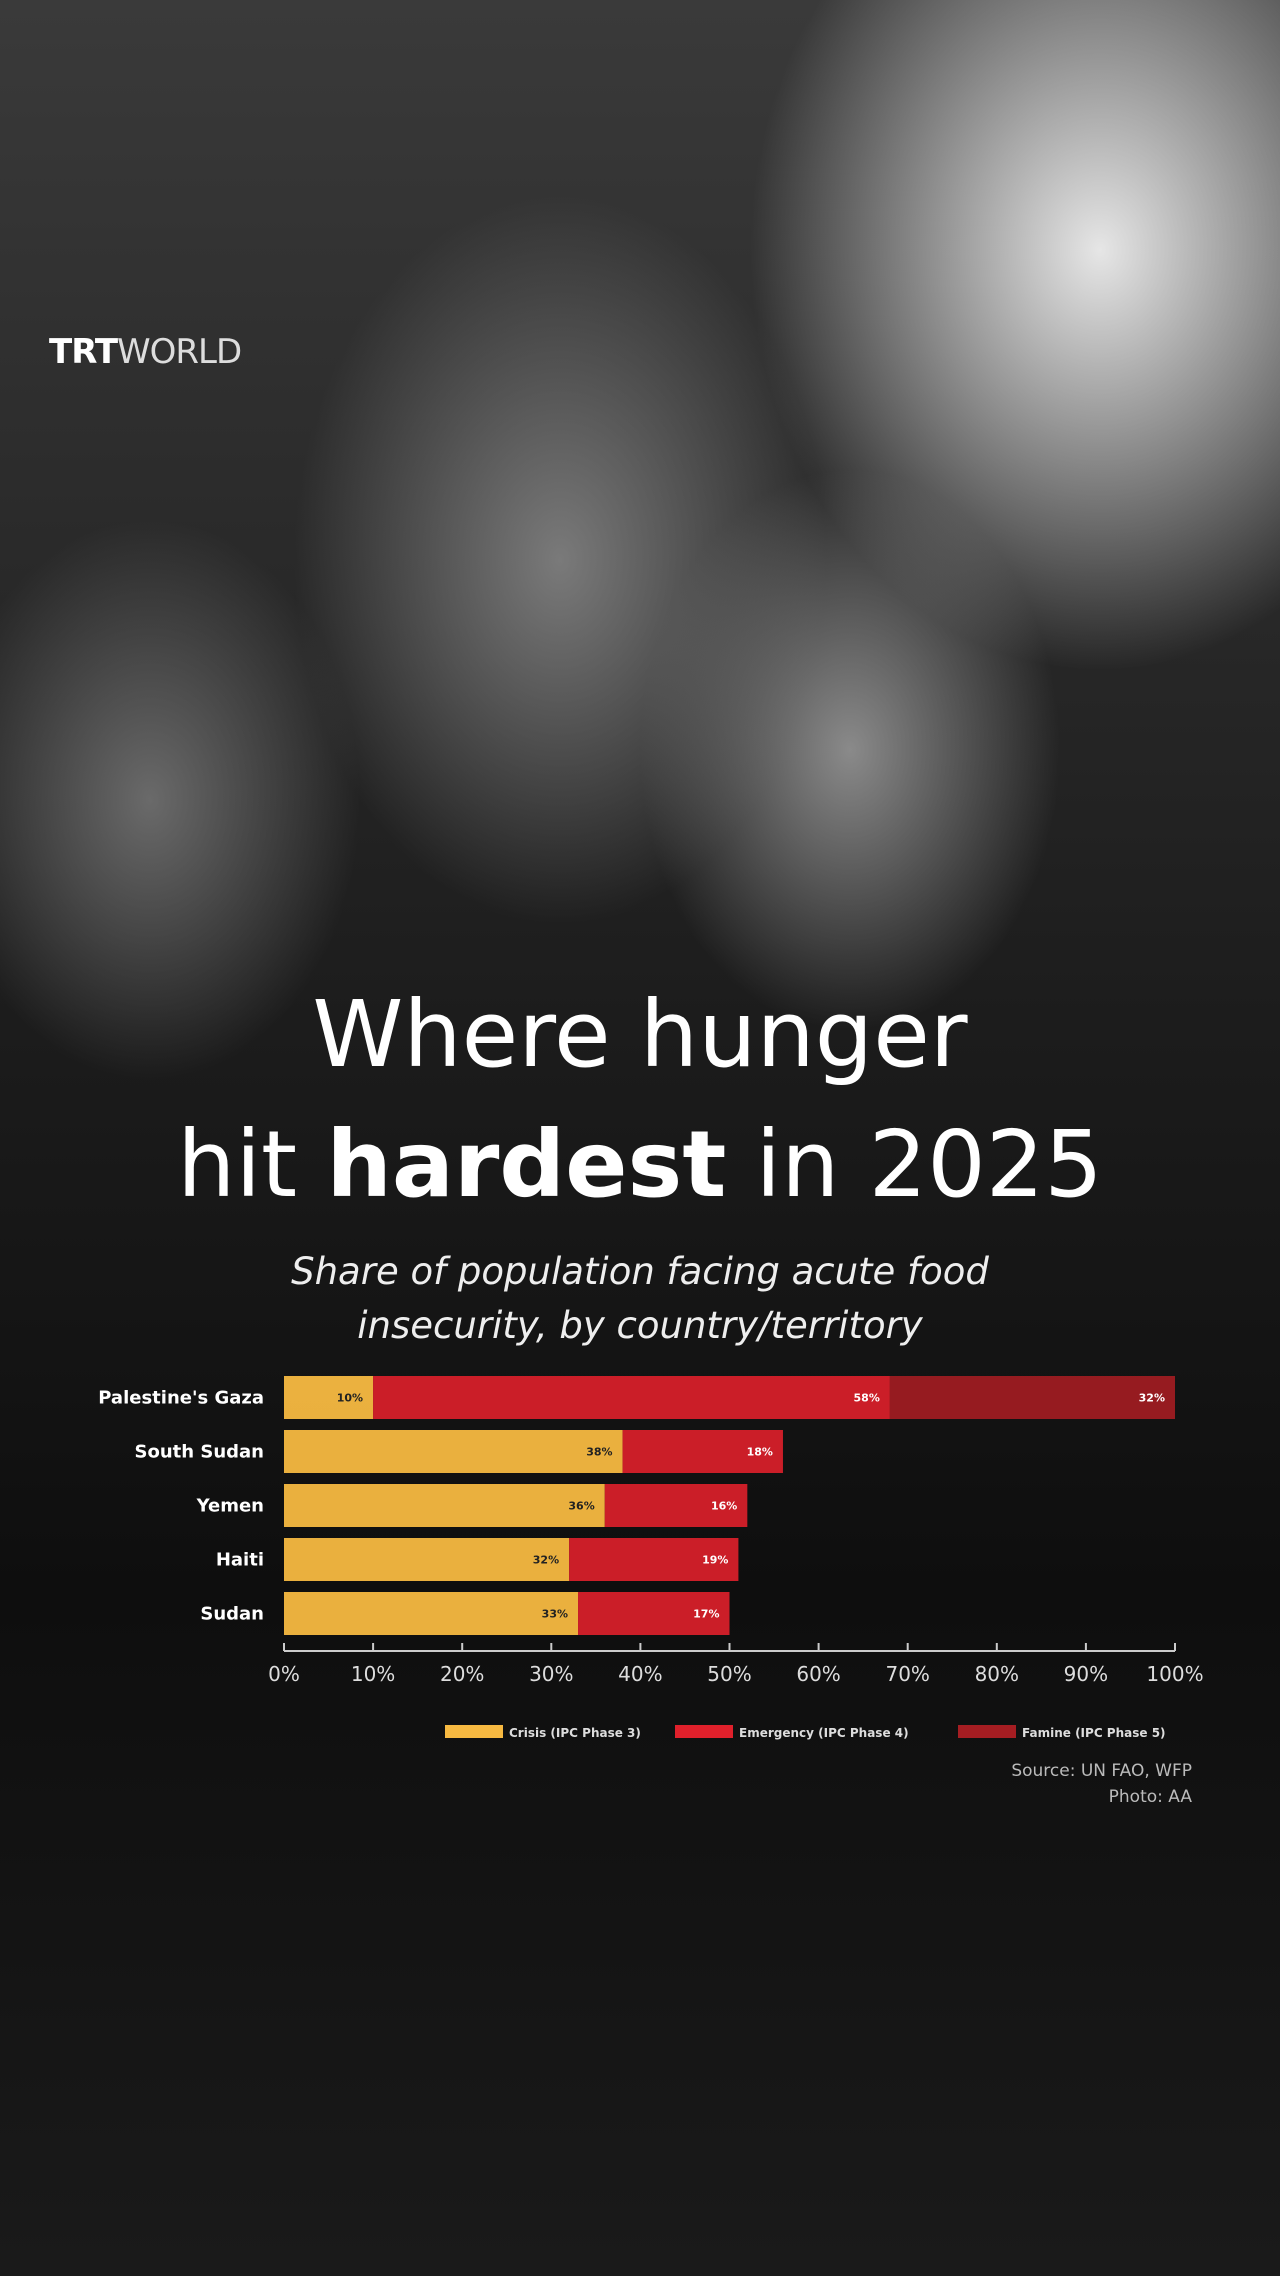  I want to click on data-label: 16%, so click(724, 1506).